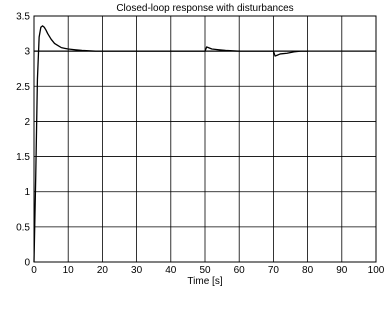 The width and height of the screenshot is (388, 330). Describe the element at coordinates (23, 157) in the screenshot. I see `y-tick-label: 1.5` at that location.